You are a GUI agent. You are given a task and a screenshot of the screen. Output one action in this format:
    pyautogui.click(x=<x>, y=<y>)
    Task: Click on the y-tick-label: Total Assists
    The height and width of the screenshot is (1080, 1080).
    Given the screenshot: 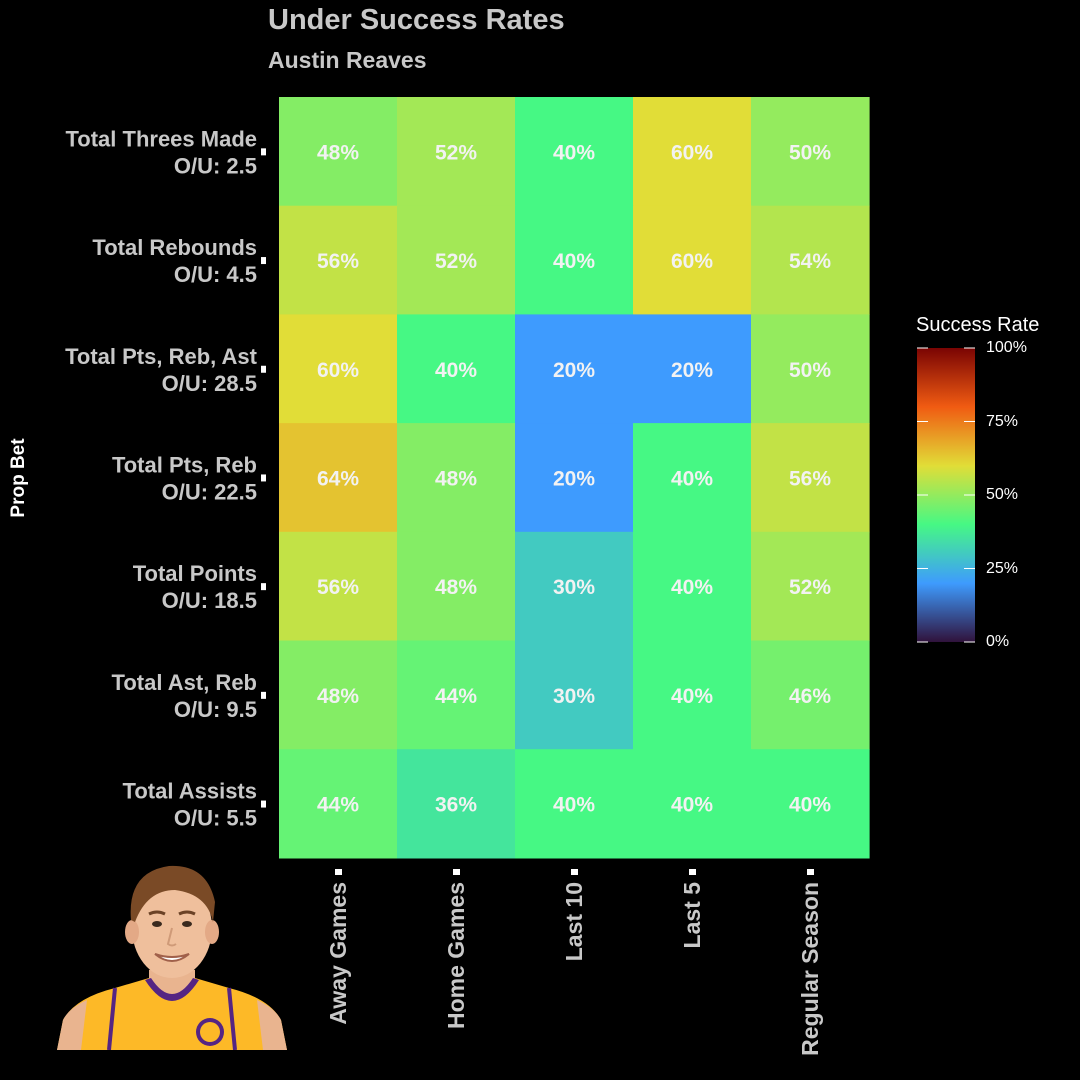 What is the action you would take?
    pyautogui.click(x=190, y=791)
    